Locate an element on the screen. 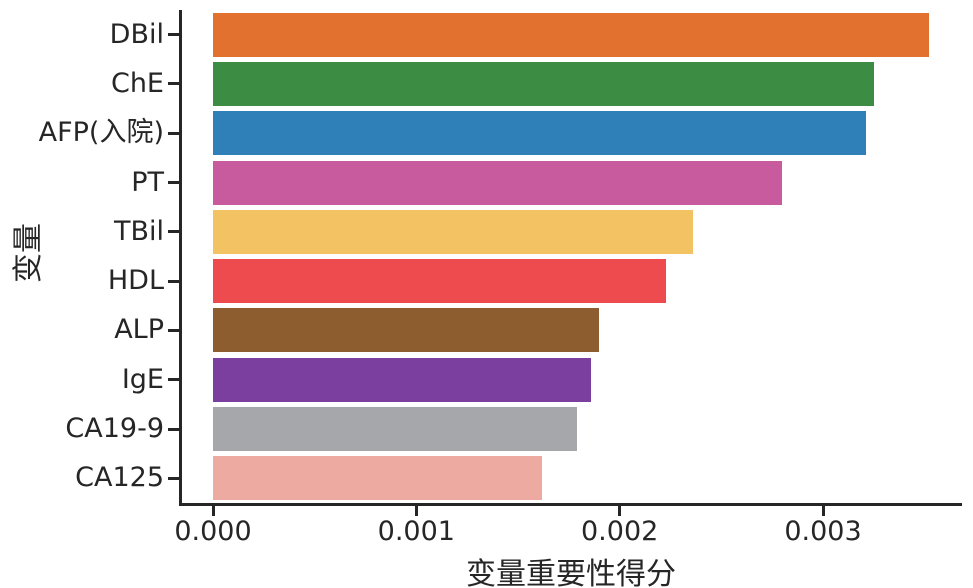 The image size is (973, 588). y-tick-label-PT: PT is located at coordinates (147, 182).